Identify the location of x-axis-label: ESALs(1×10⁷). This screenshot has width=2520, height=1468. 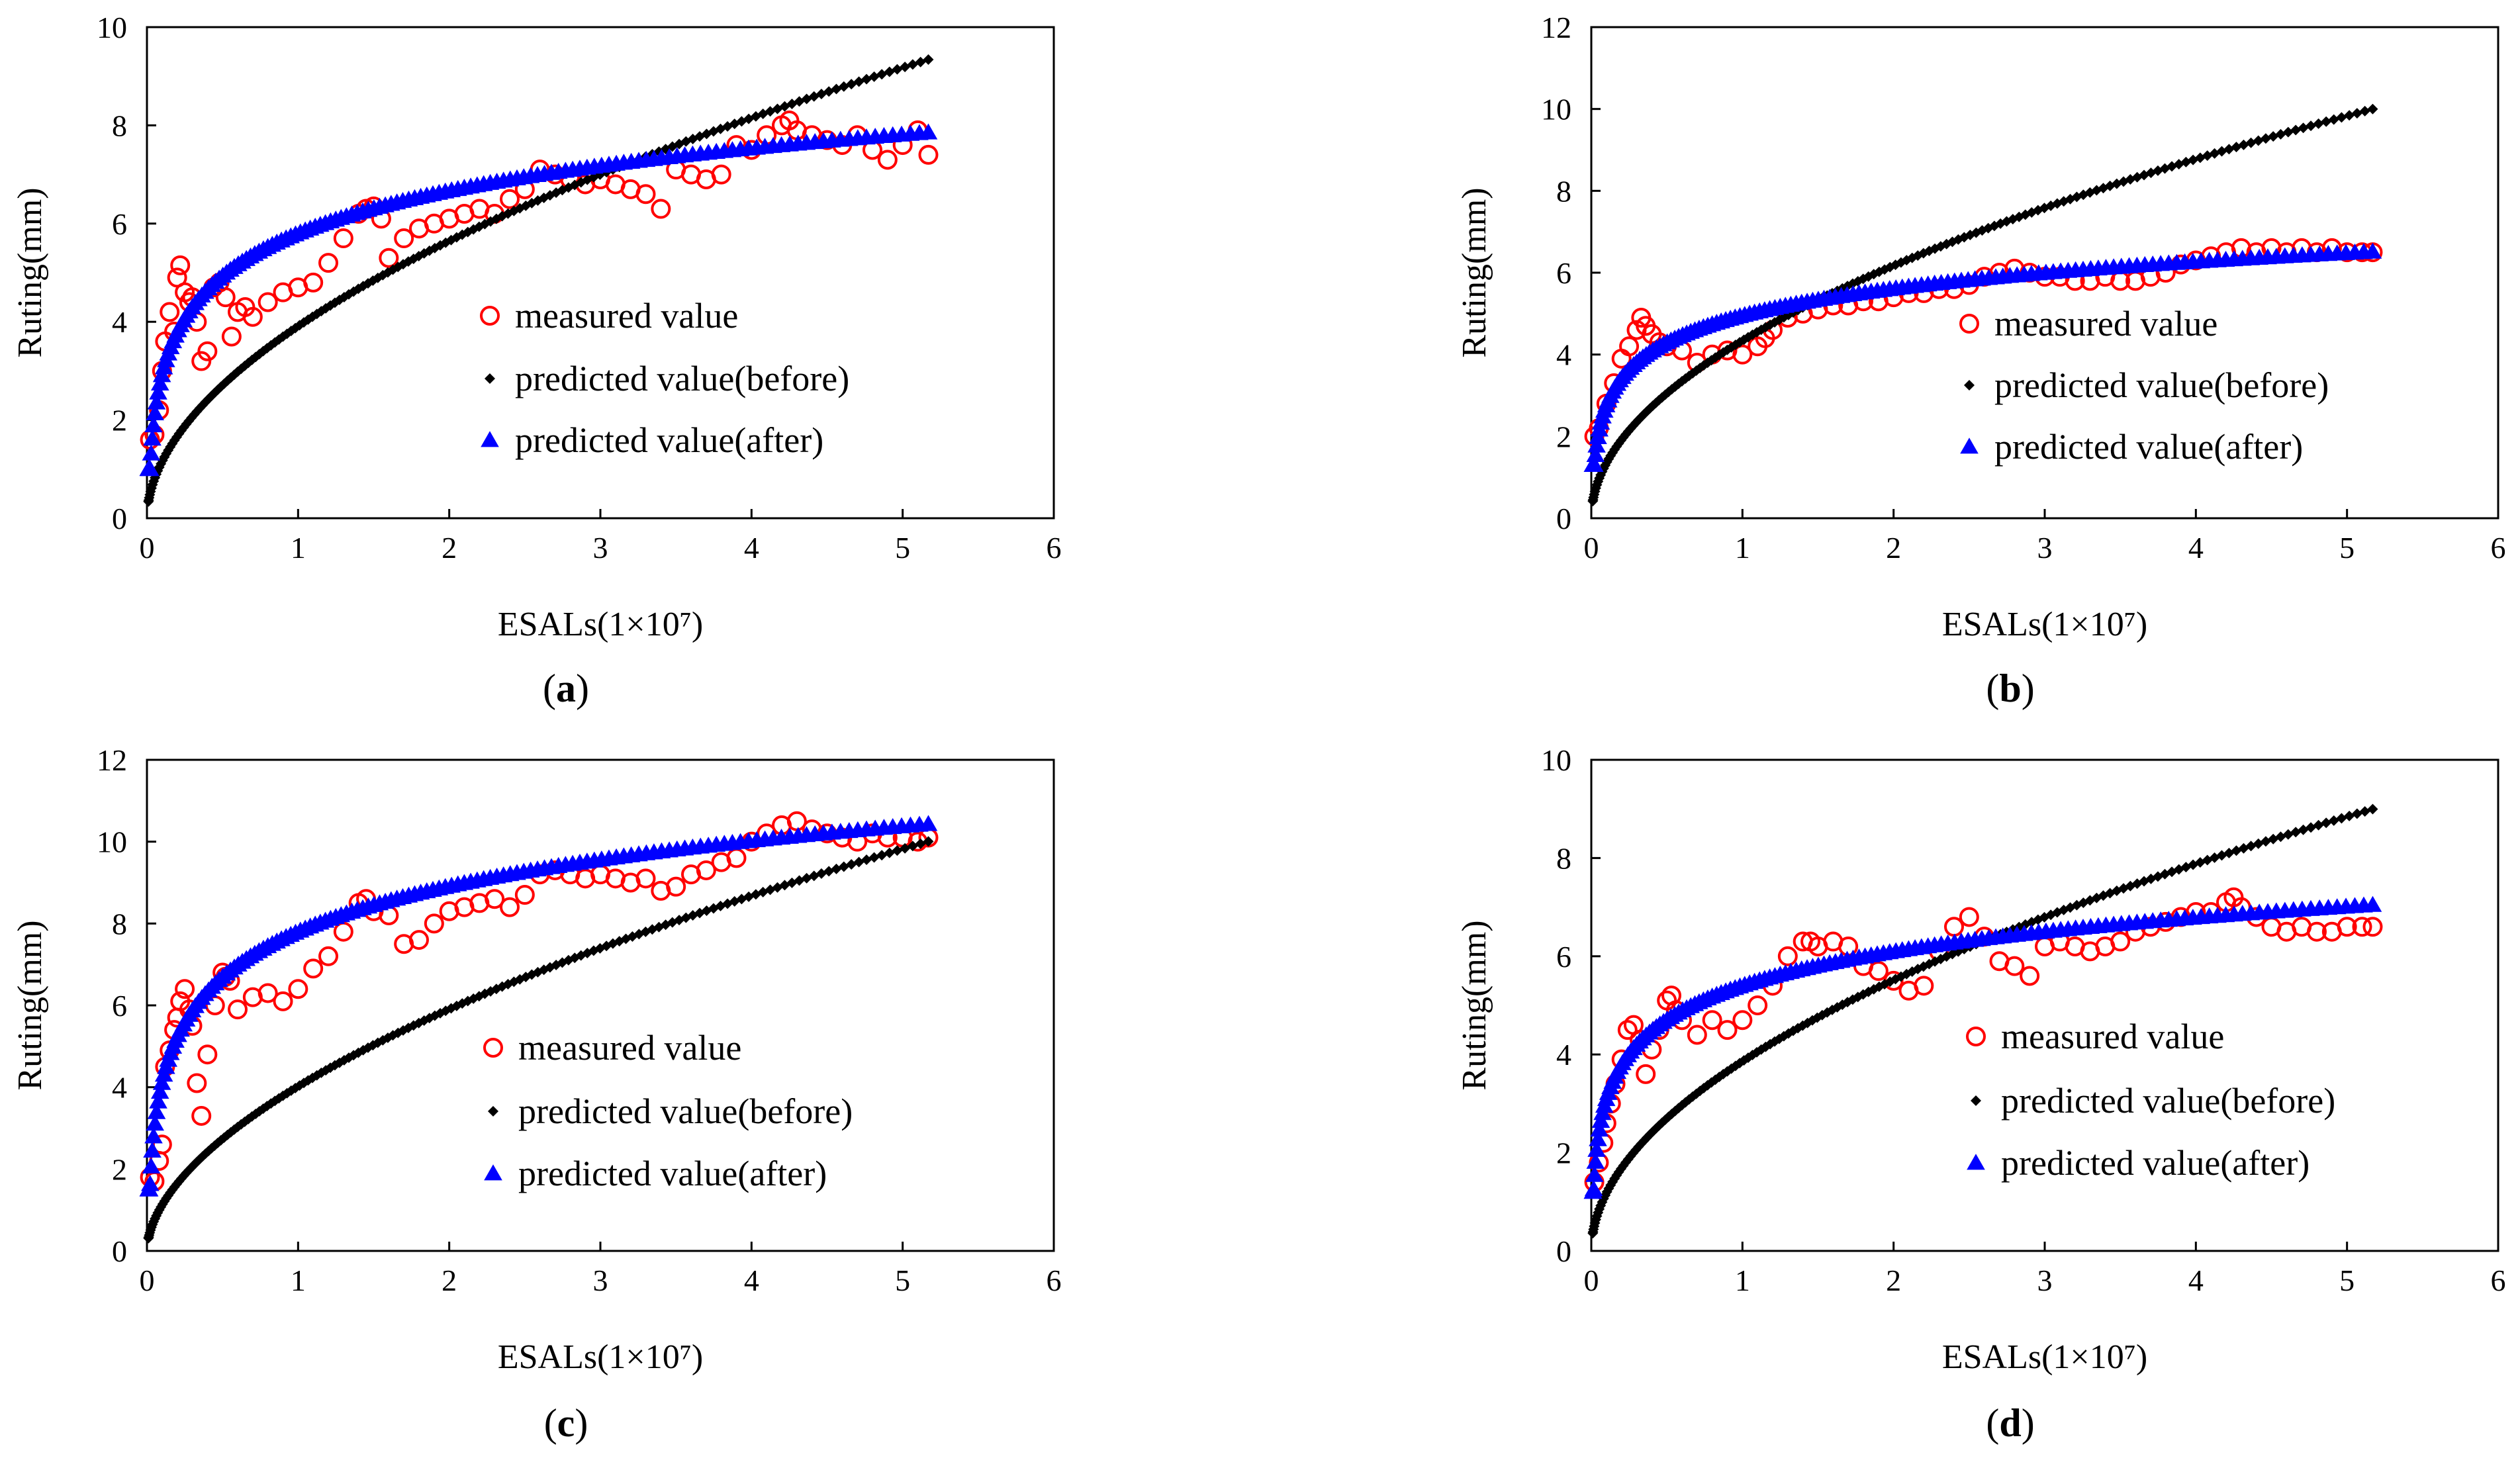
(2044, 1357).